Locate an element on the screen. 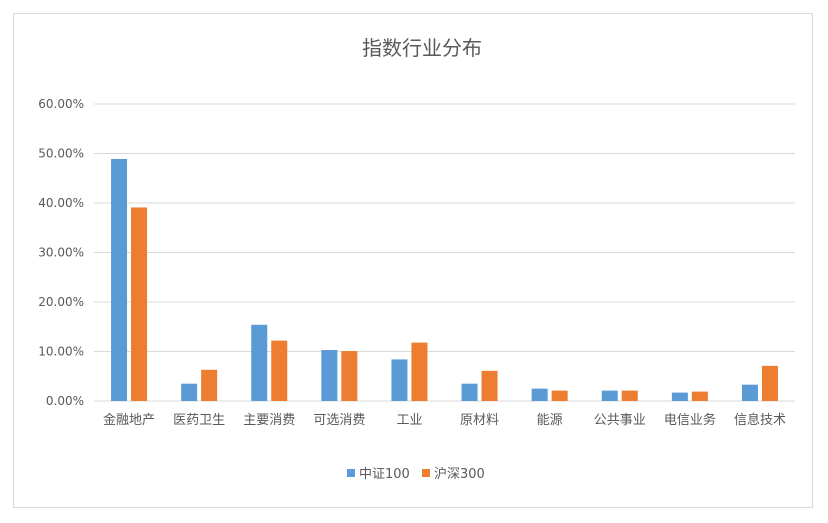  legend: 中证100 沪深300 is located at coordinates (416, 474).